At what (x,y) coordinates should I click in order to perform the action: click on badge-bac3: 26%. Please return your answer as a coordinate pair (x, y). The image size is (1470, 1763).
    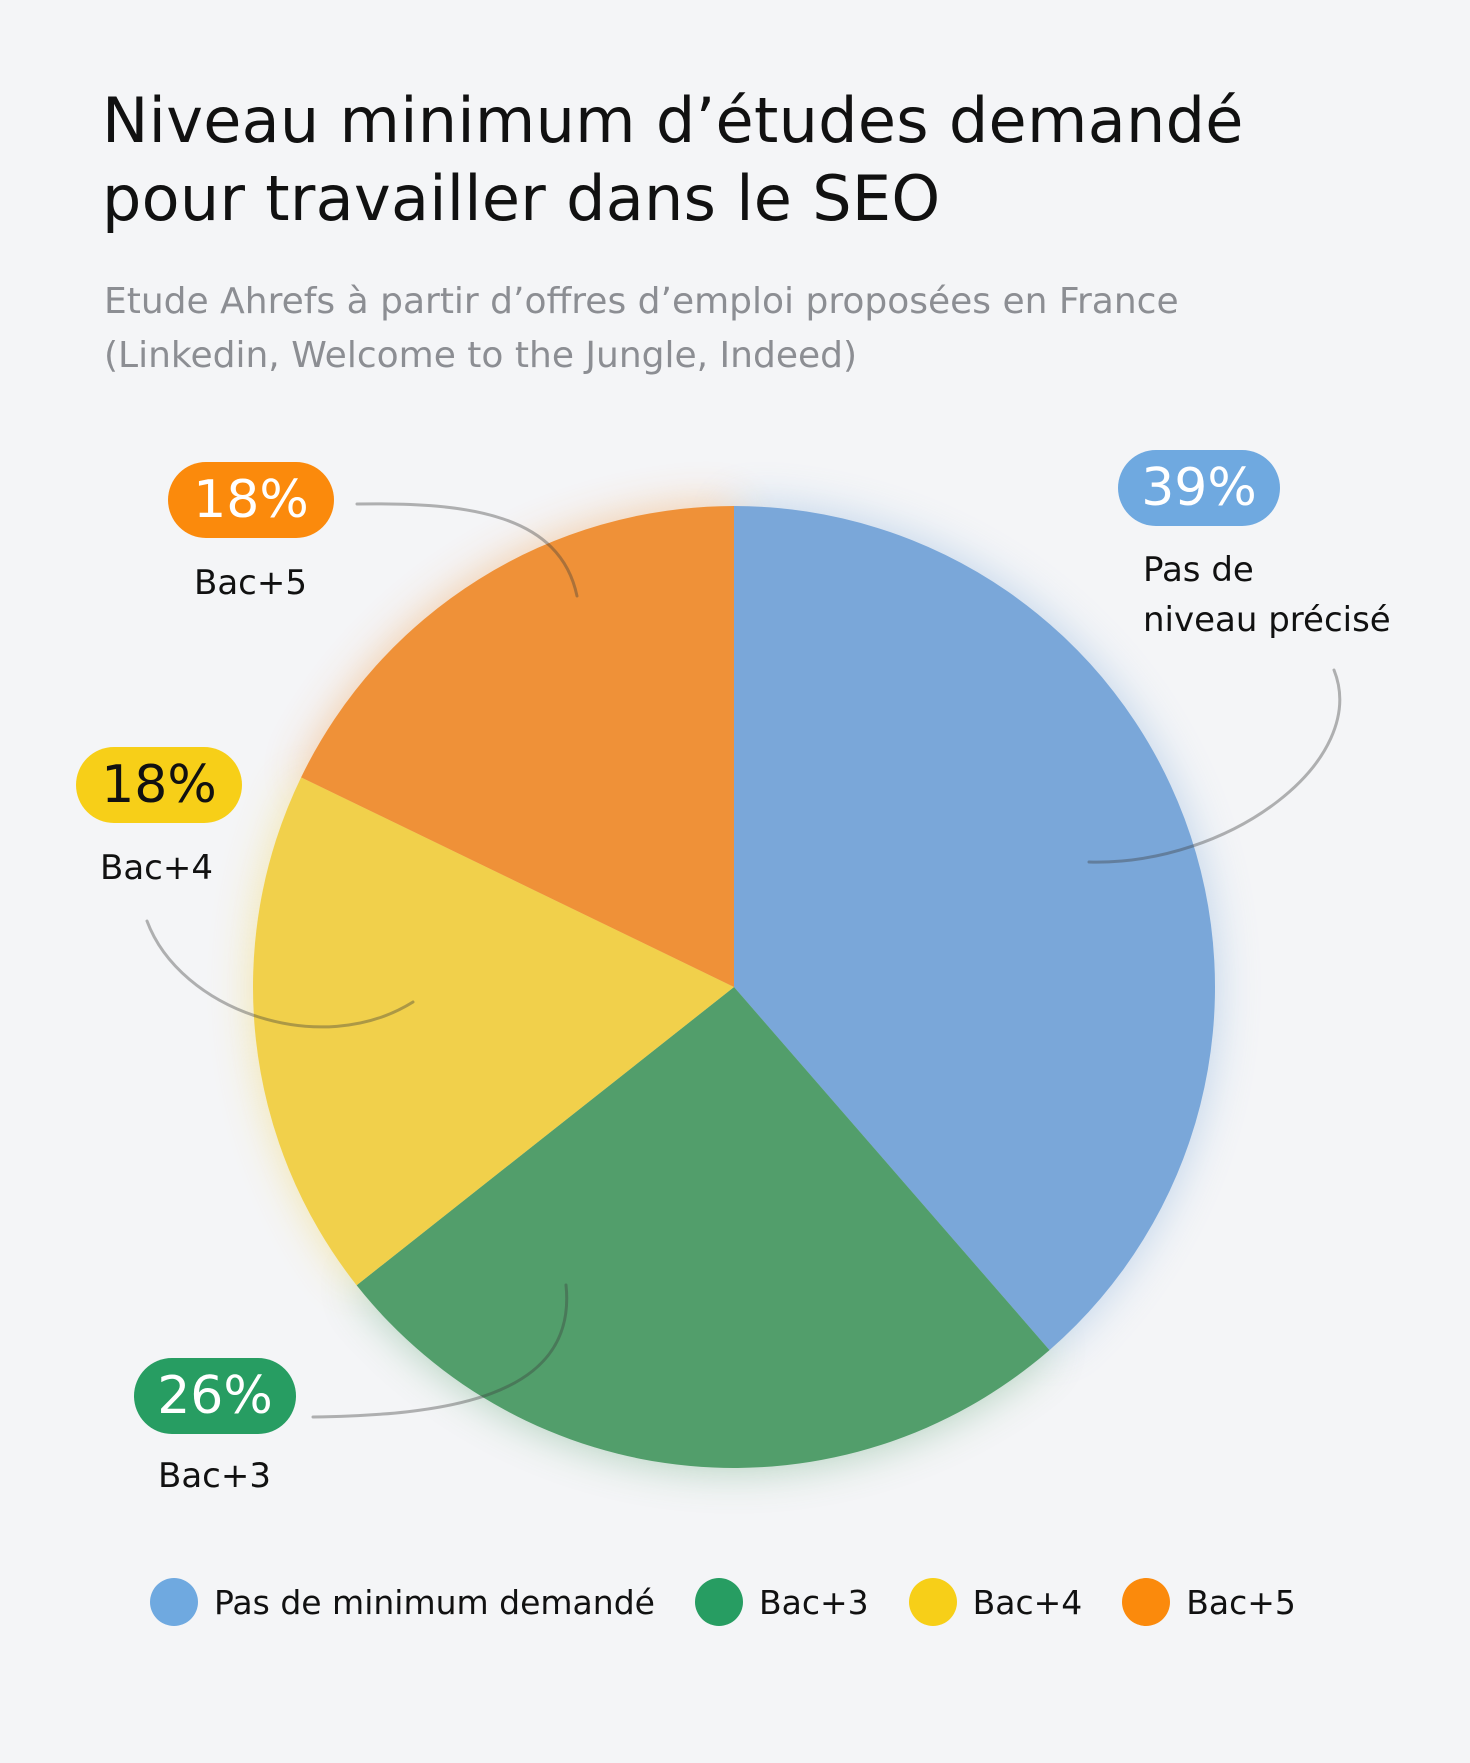
    Looking at the image, I should click on (215, 1396).